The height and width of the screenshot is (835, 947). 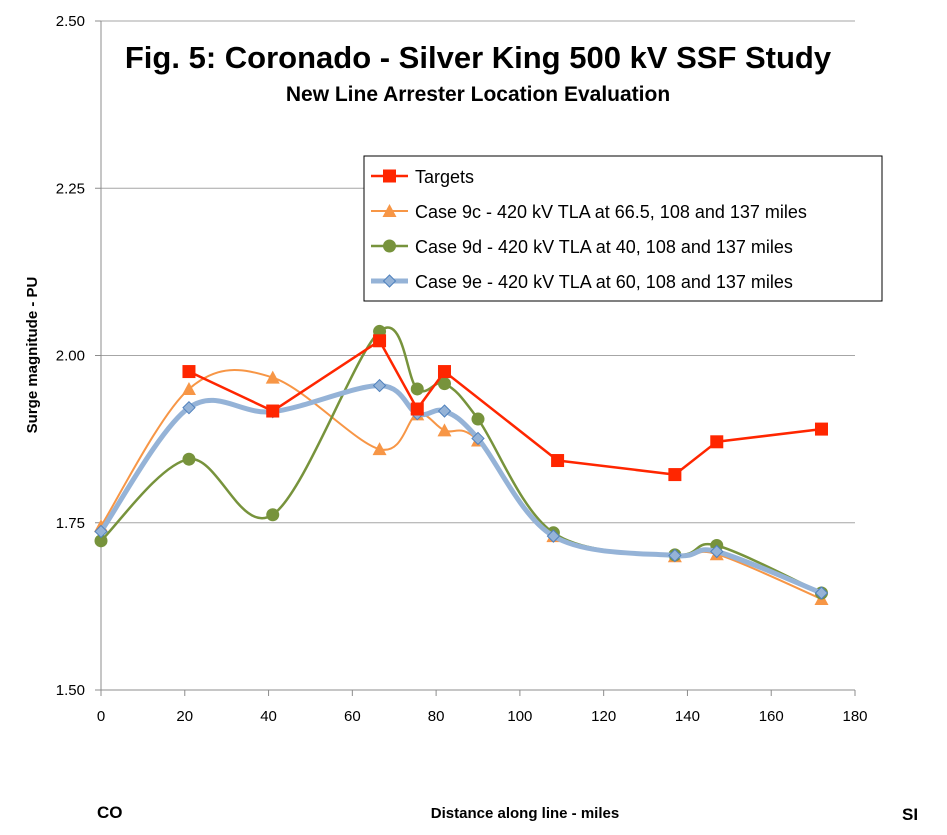 What do you see at coordinates (505, 408) in the screenshot?
I see `series-square` at bounding box center [505, 408].